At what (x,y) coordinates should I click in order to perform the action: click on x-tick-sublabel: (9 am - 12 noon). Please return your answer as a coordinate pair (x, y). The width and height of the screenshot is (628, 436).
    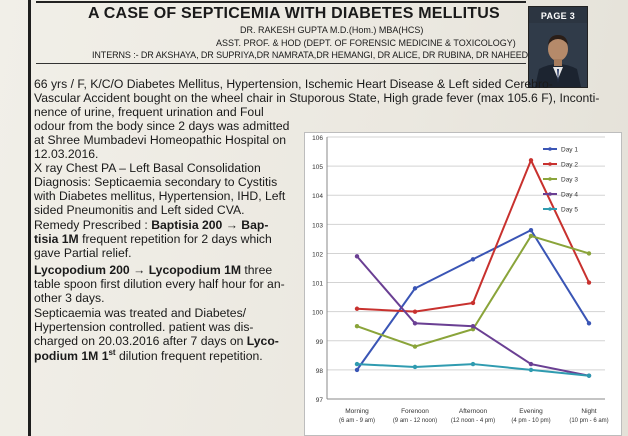
    Looking at the image, I should click on (415, 421).